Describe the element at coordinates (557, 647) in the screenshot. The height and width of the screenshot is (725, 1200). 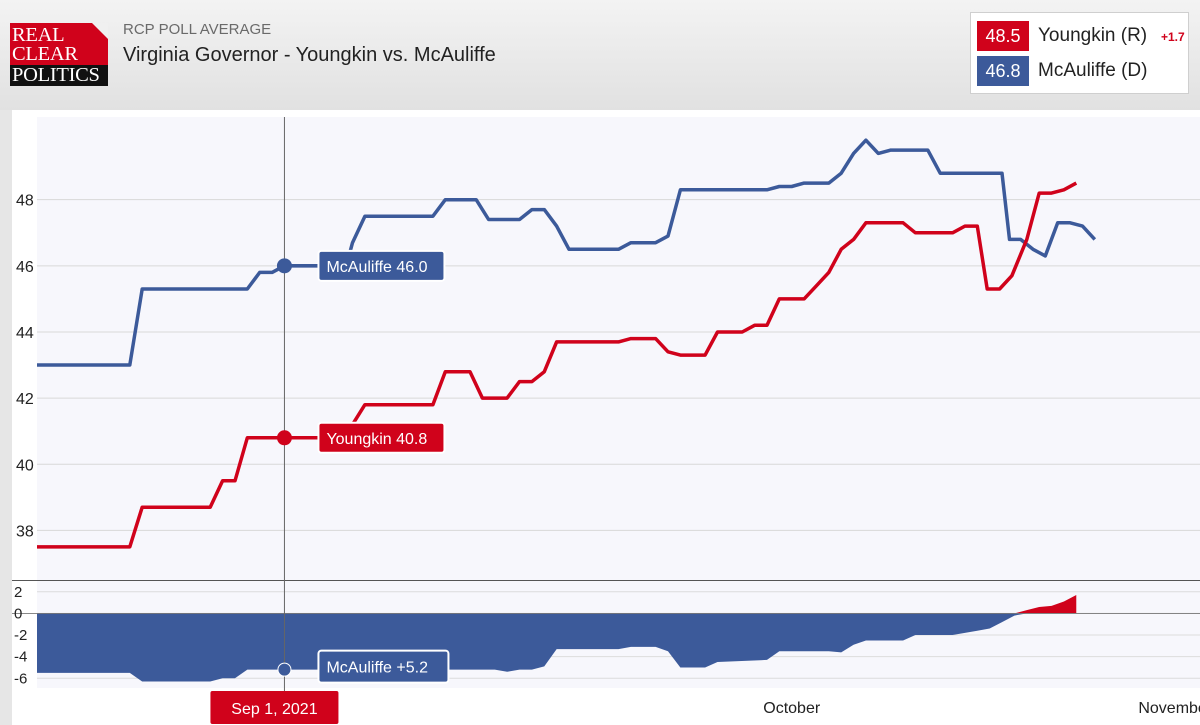
I see `spread-area-mcauliffe` at that location.